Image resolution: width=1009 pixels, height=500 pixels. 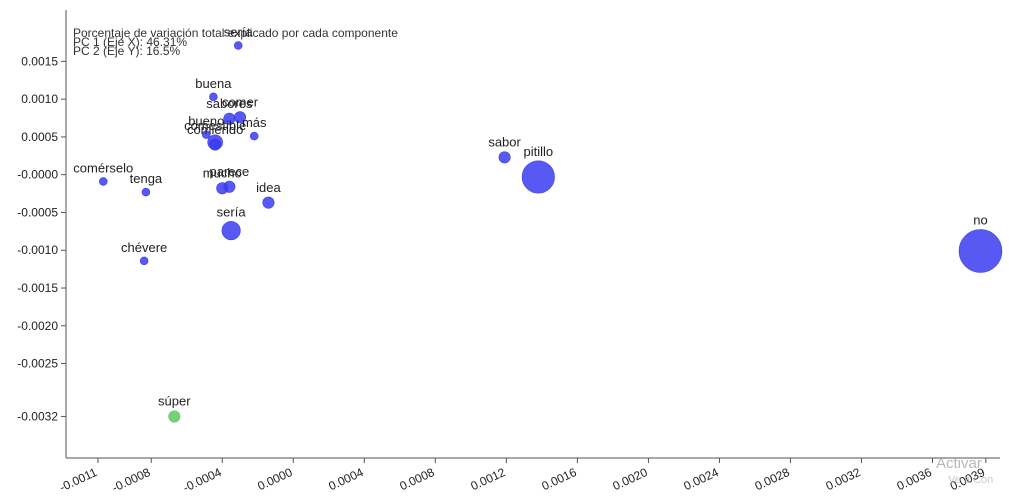 What do you see at coordinates (37, 364) in the screenshot?
I see `y-tick-label: -0.0025` at bounding box center [37, 364].